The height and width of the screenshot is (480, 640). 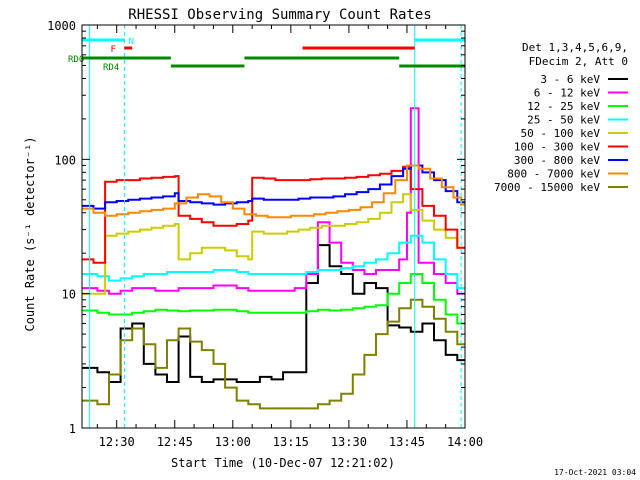 I want to click on x-tick-label-1: 12:45, so click(x=175, y=442).